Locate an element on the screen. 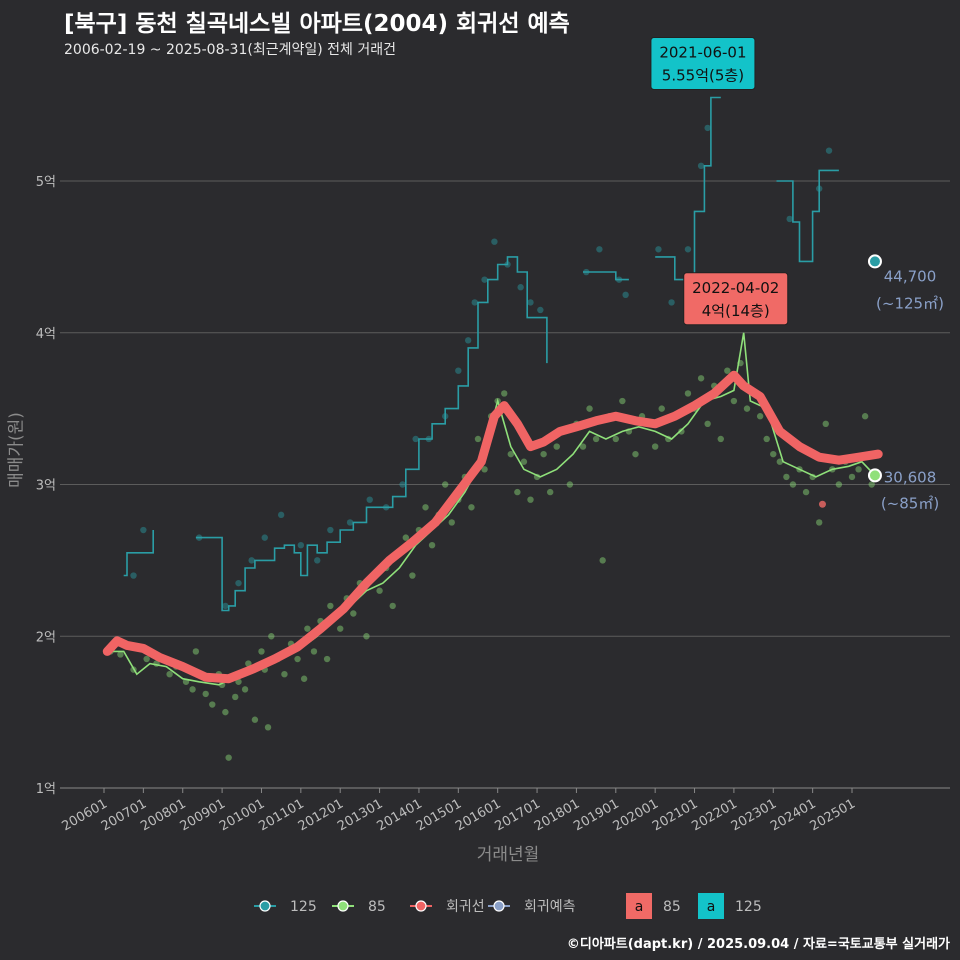  legend-label-s125: 125 is located at coordinates (303, 907).